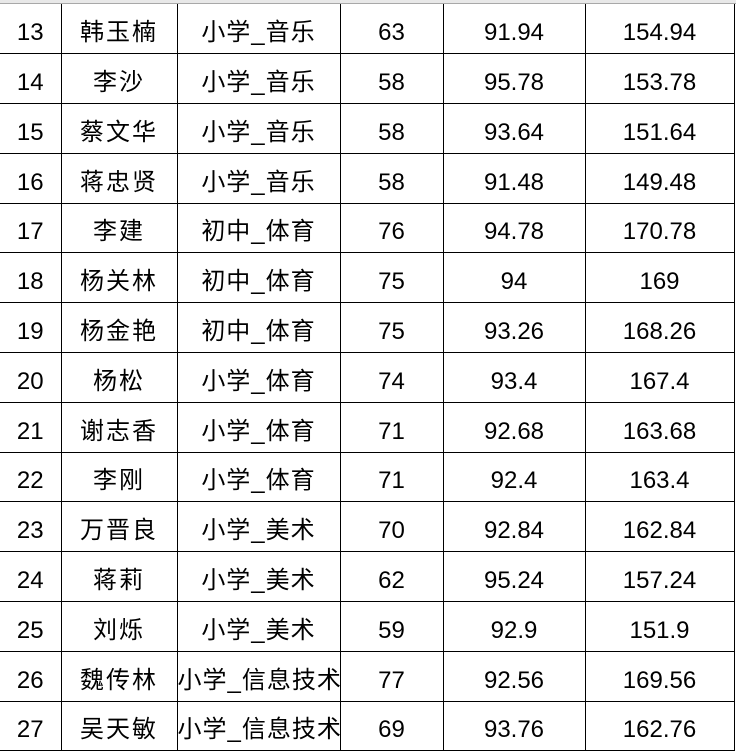 The width and height of the screenshot is (736, 754). What do you see at coordinates (119, 377) in the screenshot?
I see `cell-name: 杨松` at bounding box center [119, 377].